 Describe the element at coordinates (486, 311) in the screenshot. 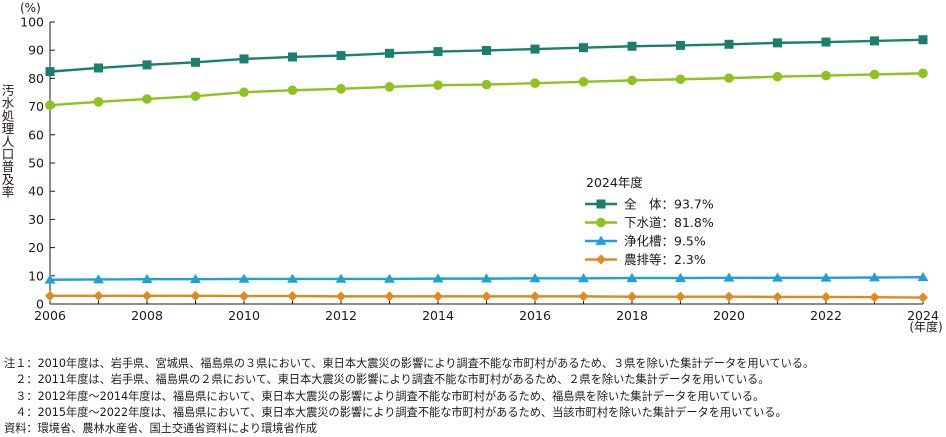

I see `x-axis: 2006 2008 2010 2012 2014 2016 2018 2020 2022 2024` at that location.